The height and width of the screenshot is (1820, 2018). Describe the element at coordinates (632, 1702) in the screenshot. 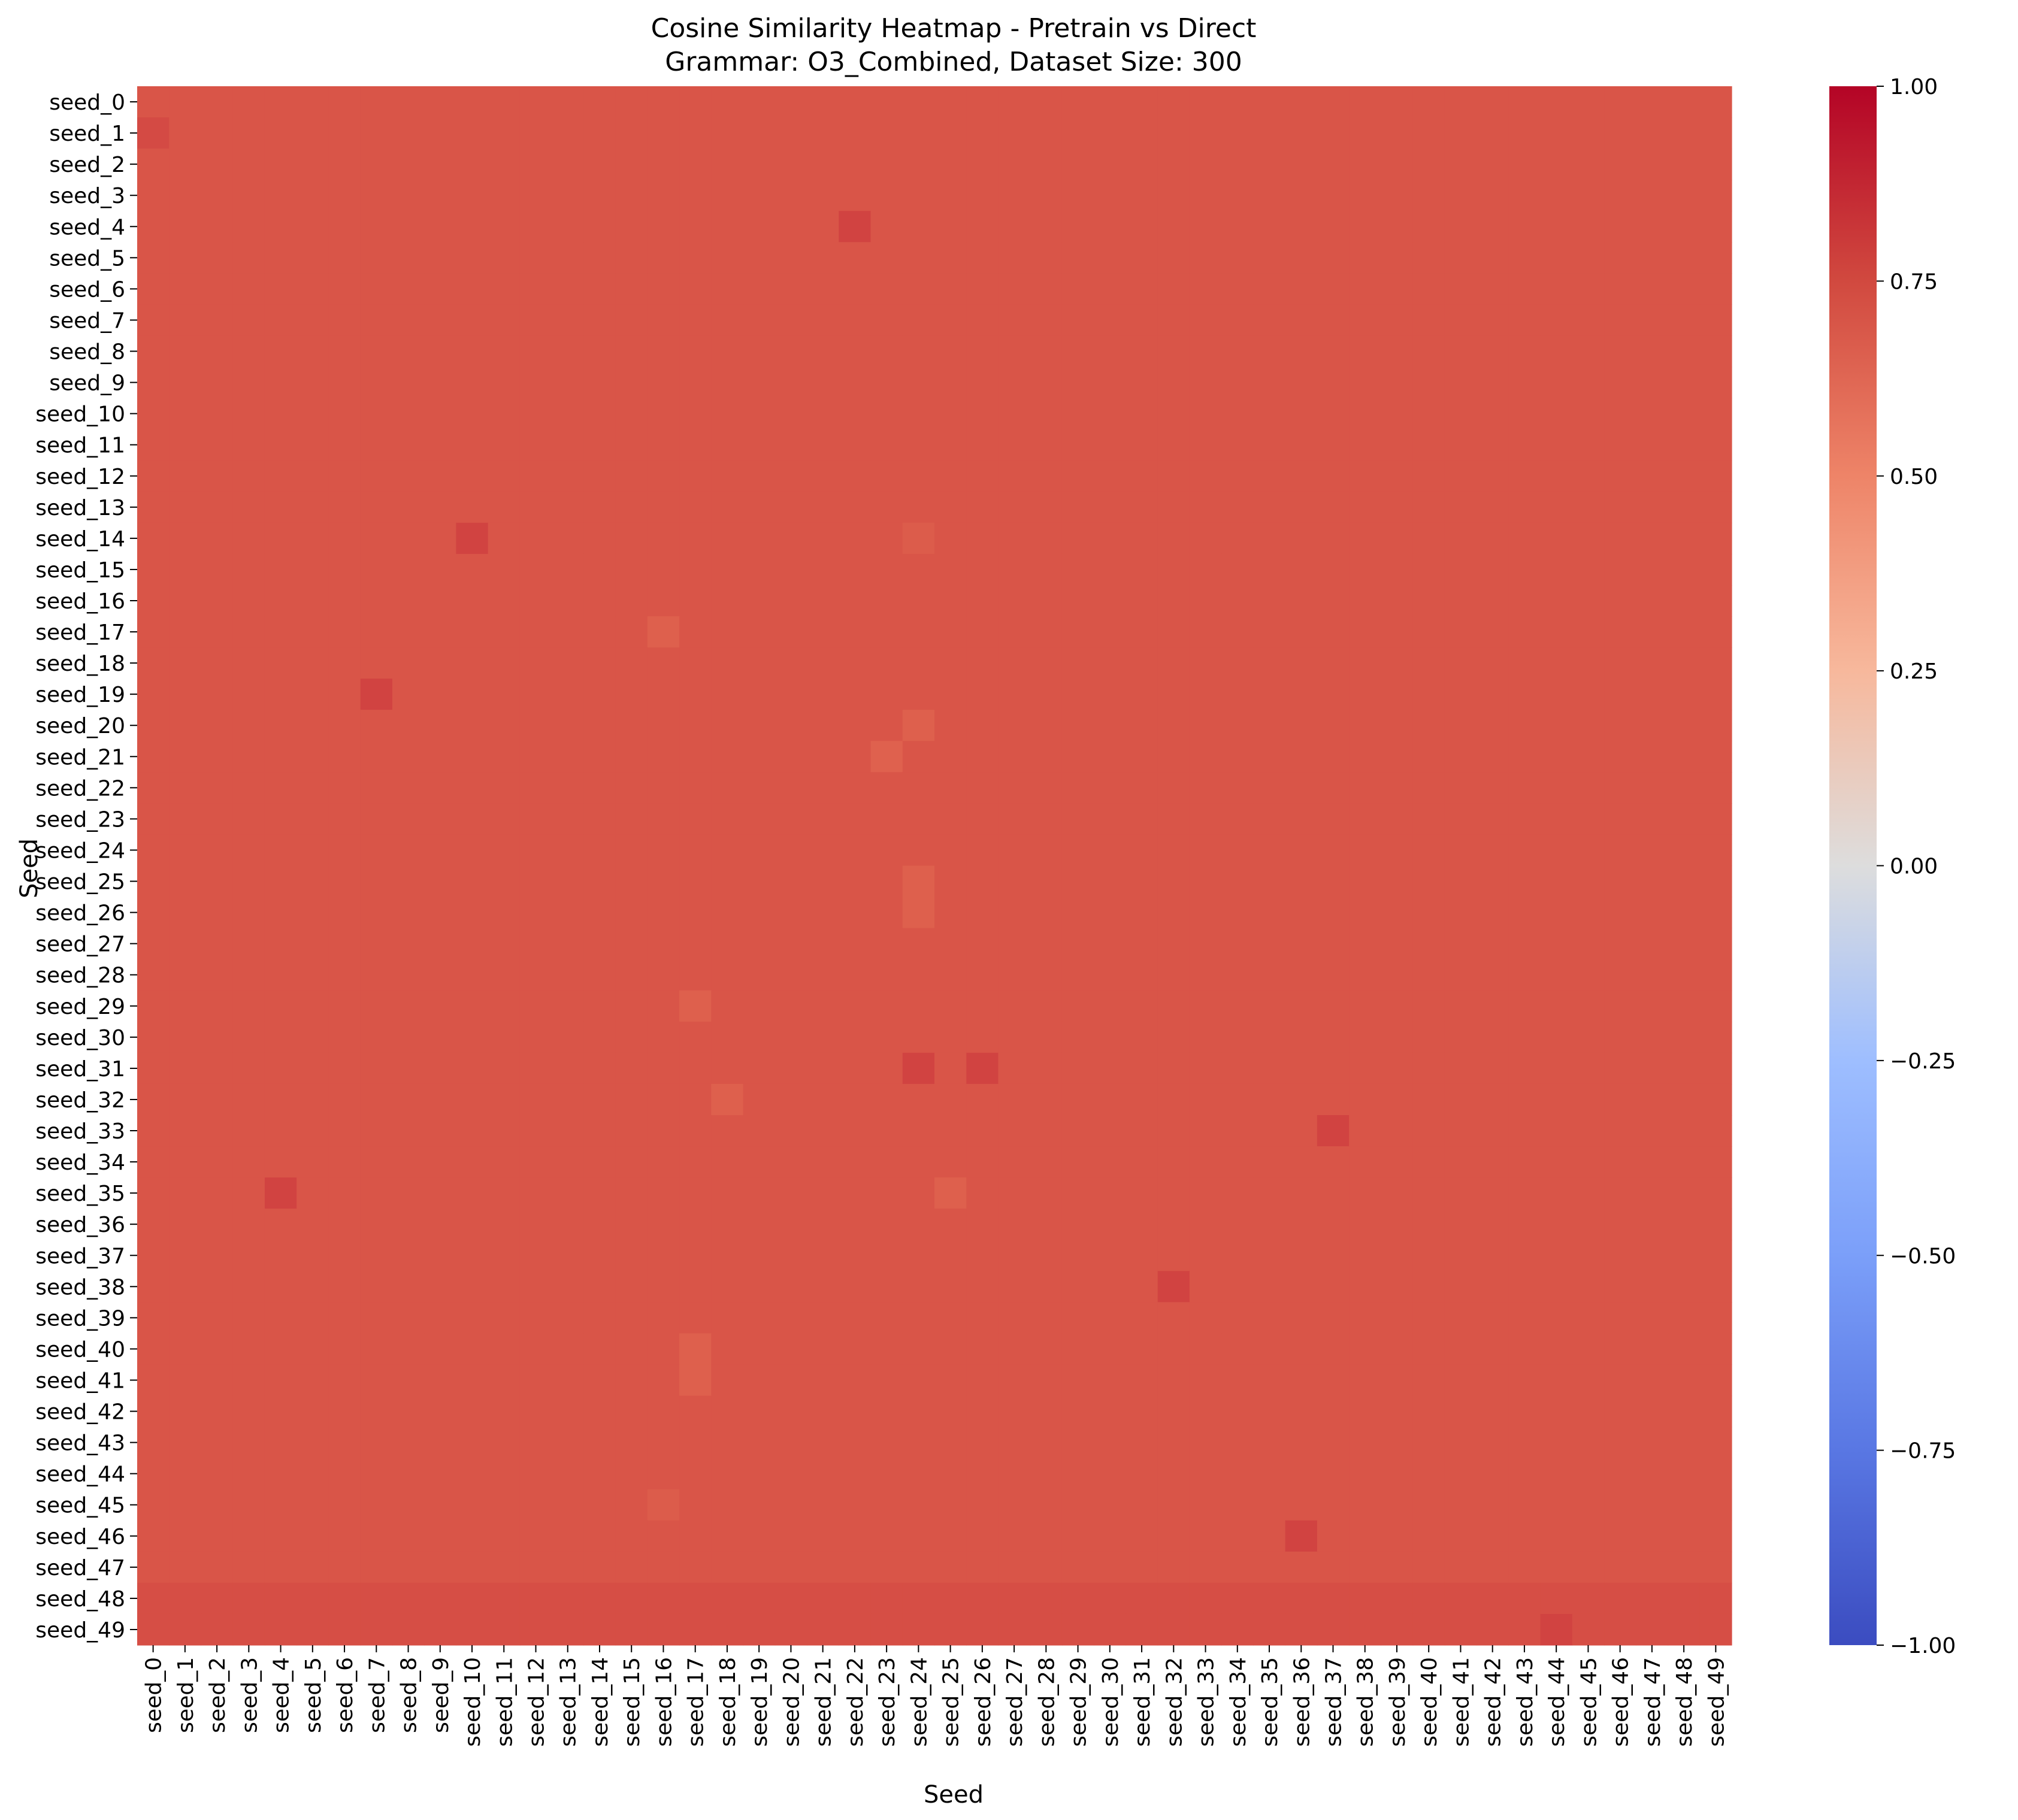

I see `x-tick-label: seed_15` at that location.